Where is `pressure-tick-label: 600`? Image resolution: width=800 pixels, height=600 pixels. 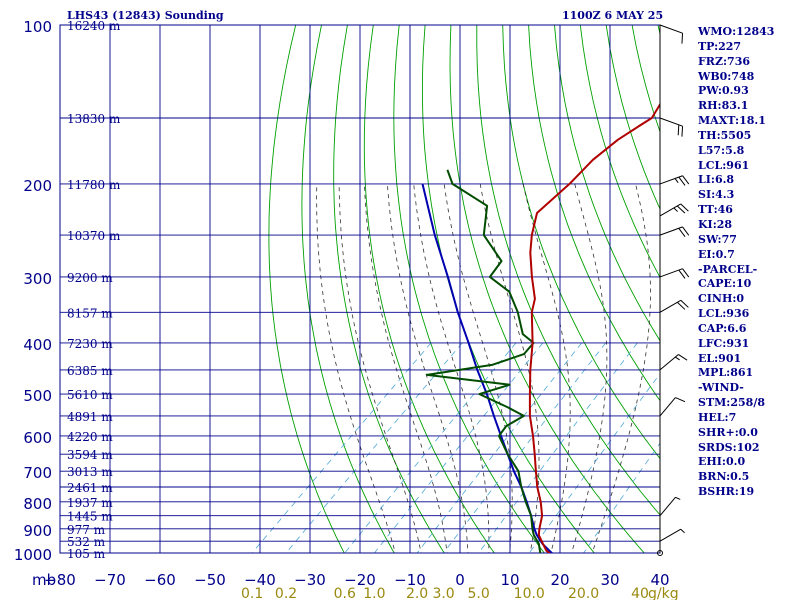 pressure-tick-label: 600 is located at coordinates (37, 438).